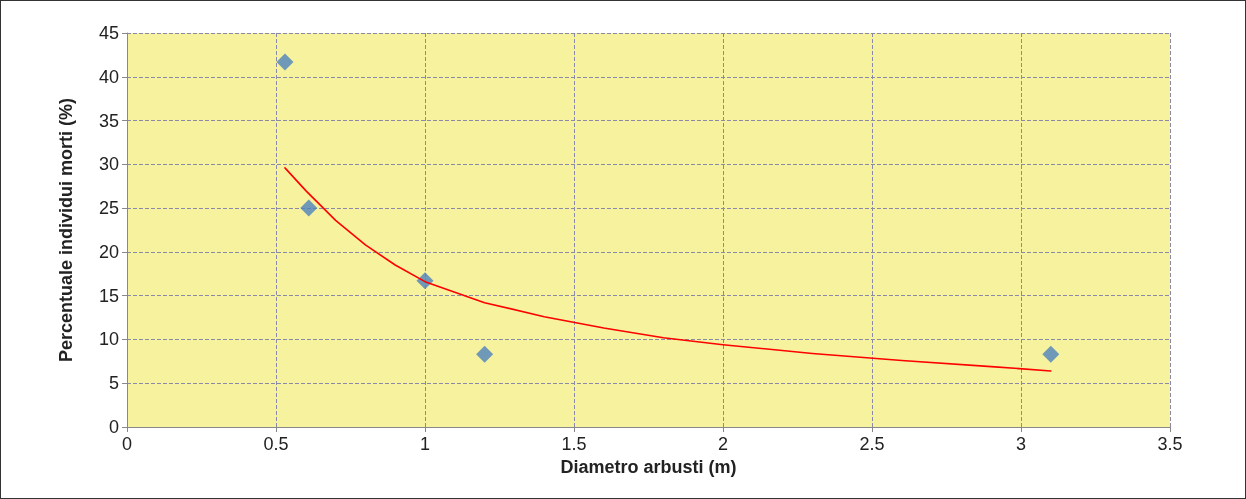  What do you see at coordinates (276, 444) in the screenshot?
I see `x-tick-label: 0.5` at bounding box center [276, 444].